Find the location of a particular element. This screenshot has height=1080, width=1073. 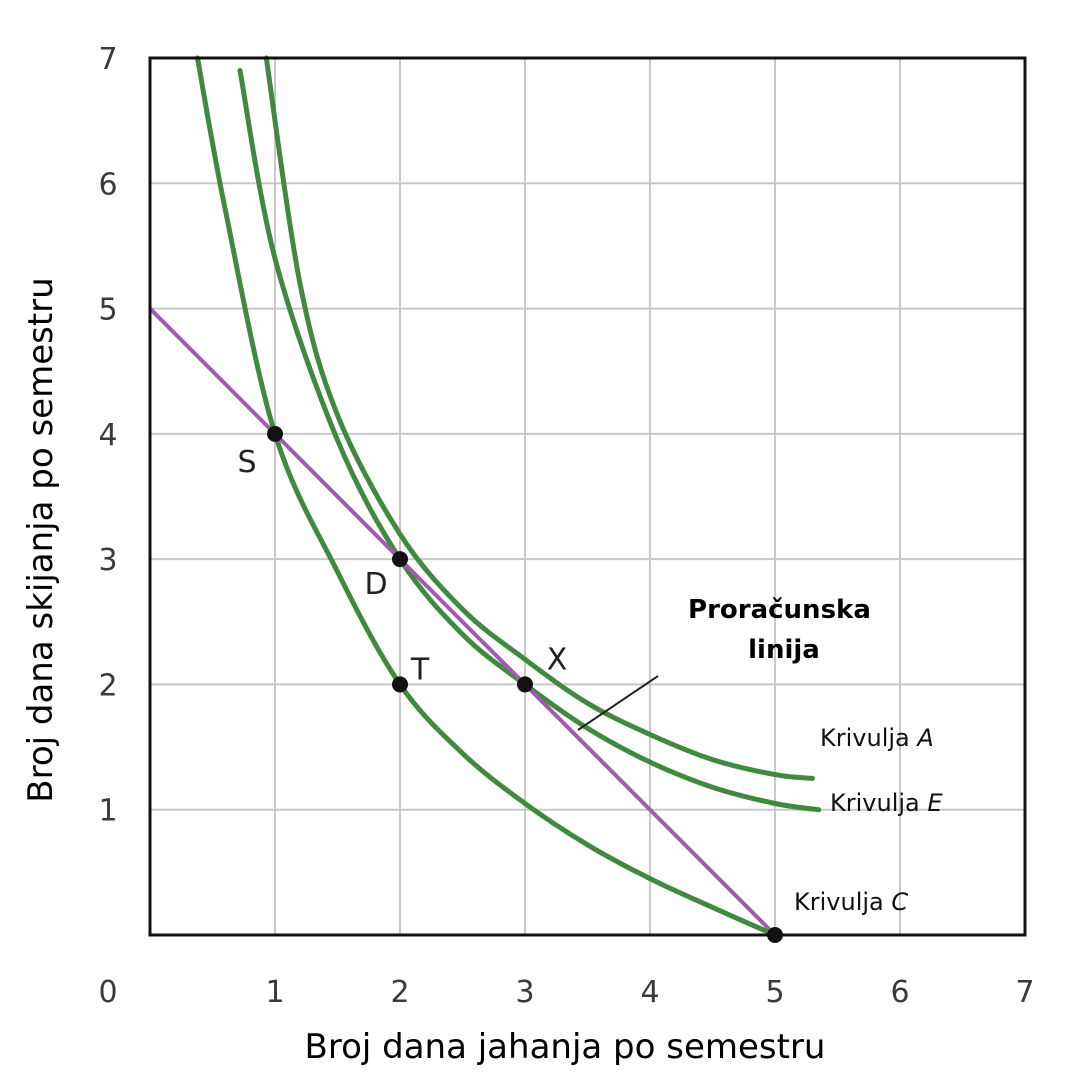

curve-label-e-prefix: Krivulja is located at coordinates (878, 803).